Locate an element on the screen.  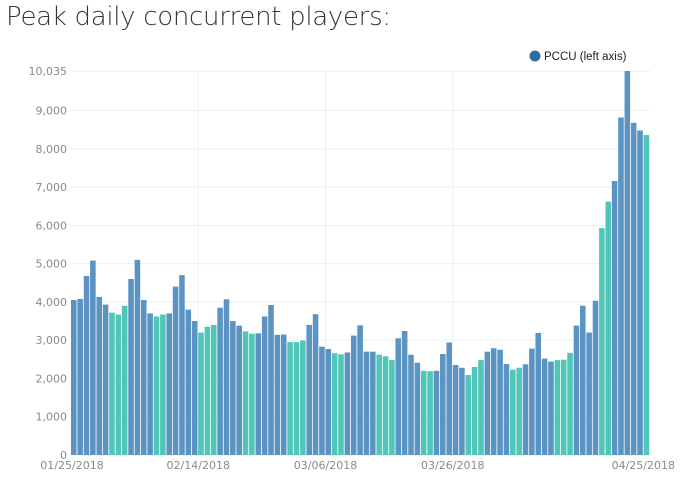
legend: PCCU (left axis) is located at coordinates (578, 56).